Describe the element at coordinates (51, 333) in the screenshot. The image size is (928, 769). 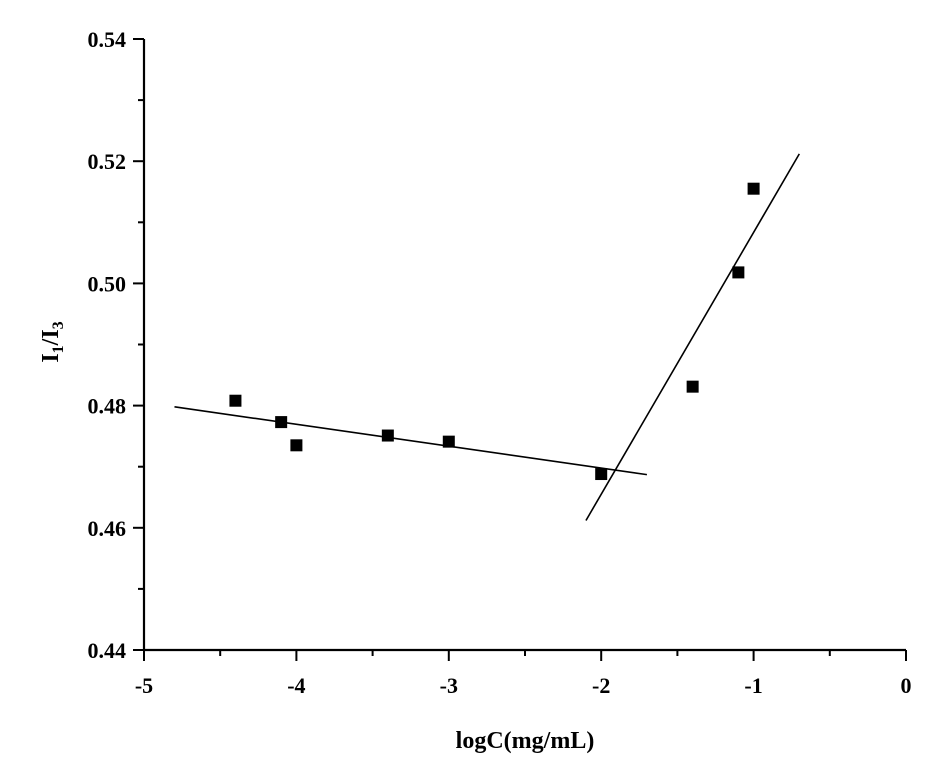
I see `y-axis-title-base2: I` at that location.